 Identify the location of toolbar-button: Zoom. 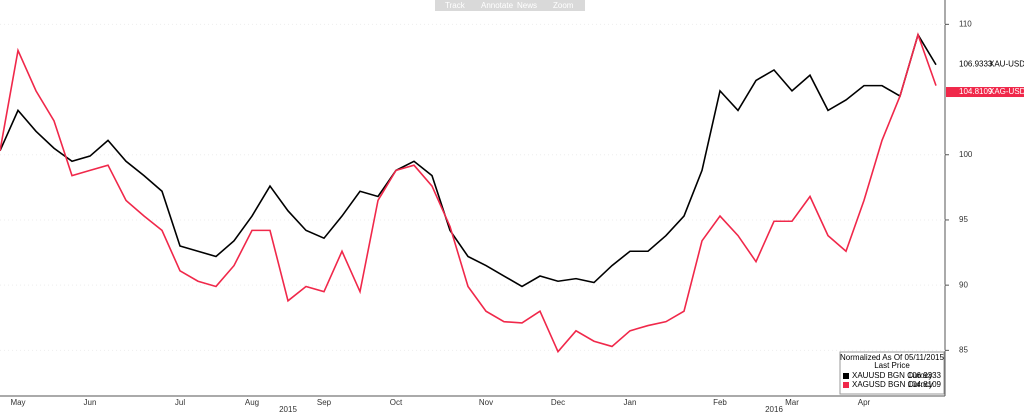
(563, 5).